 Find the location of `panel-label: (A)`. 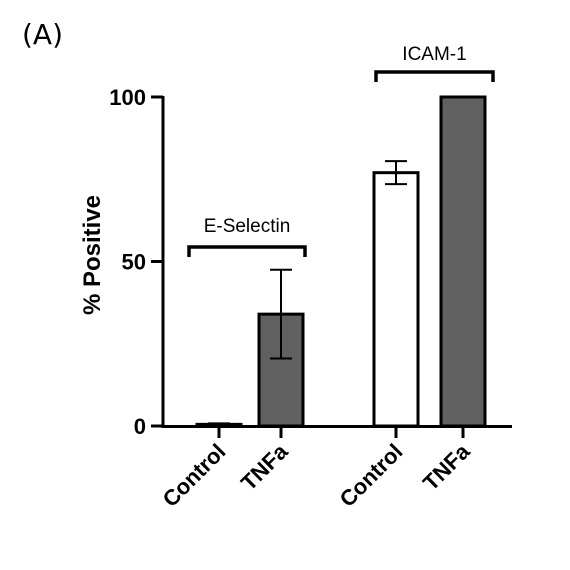

panel-label: (A) is located at coordinates (42, 34).